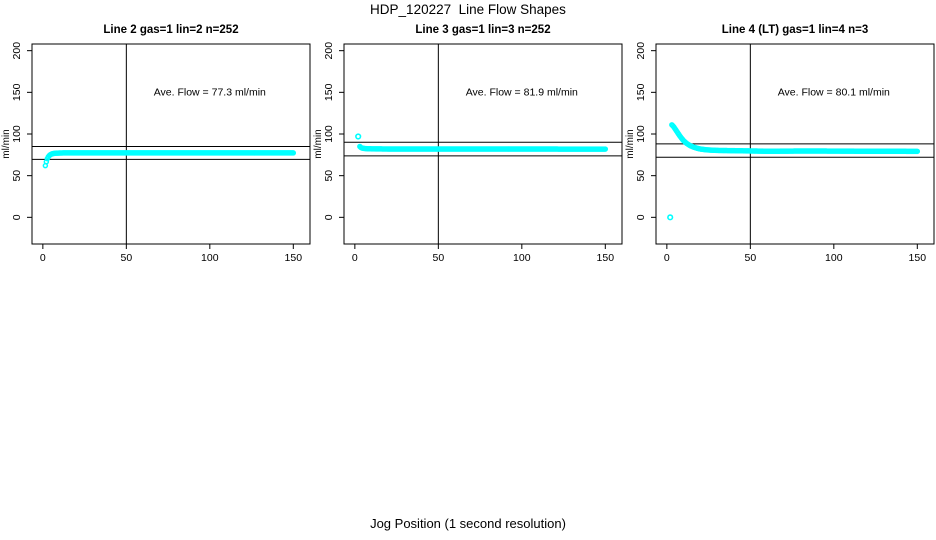 The width and height of the screenshot is (936, 540). I want to click on figure-xlabel: Jog Position (1 second resolution), so click(468, 523).